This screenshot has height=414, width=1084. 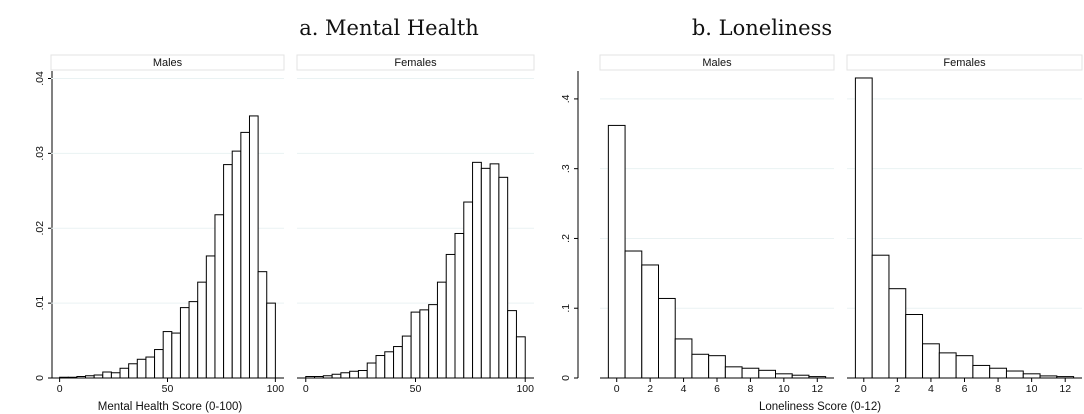 I want to click on x-axis-title: Mental Health Score (0-100), so click(x=170, y=407).